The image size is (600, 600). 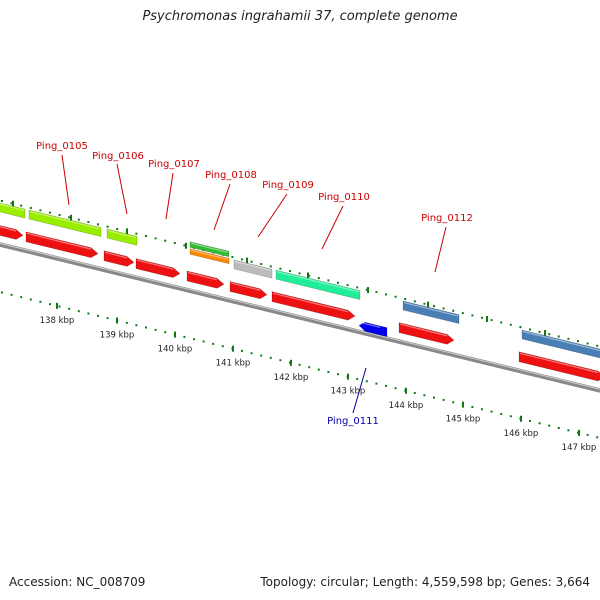 I want to click on cog-box-ping-0105-highlight, so click(x=65, y=220).